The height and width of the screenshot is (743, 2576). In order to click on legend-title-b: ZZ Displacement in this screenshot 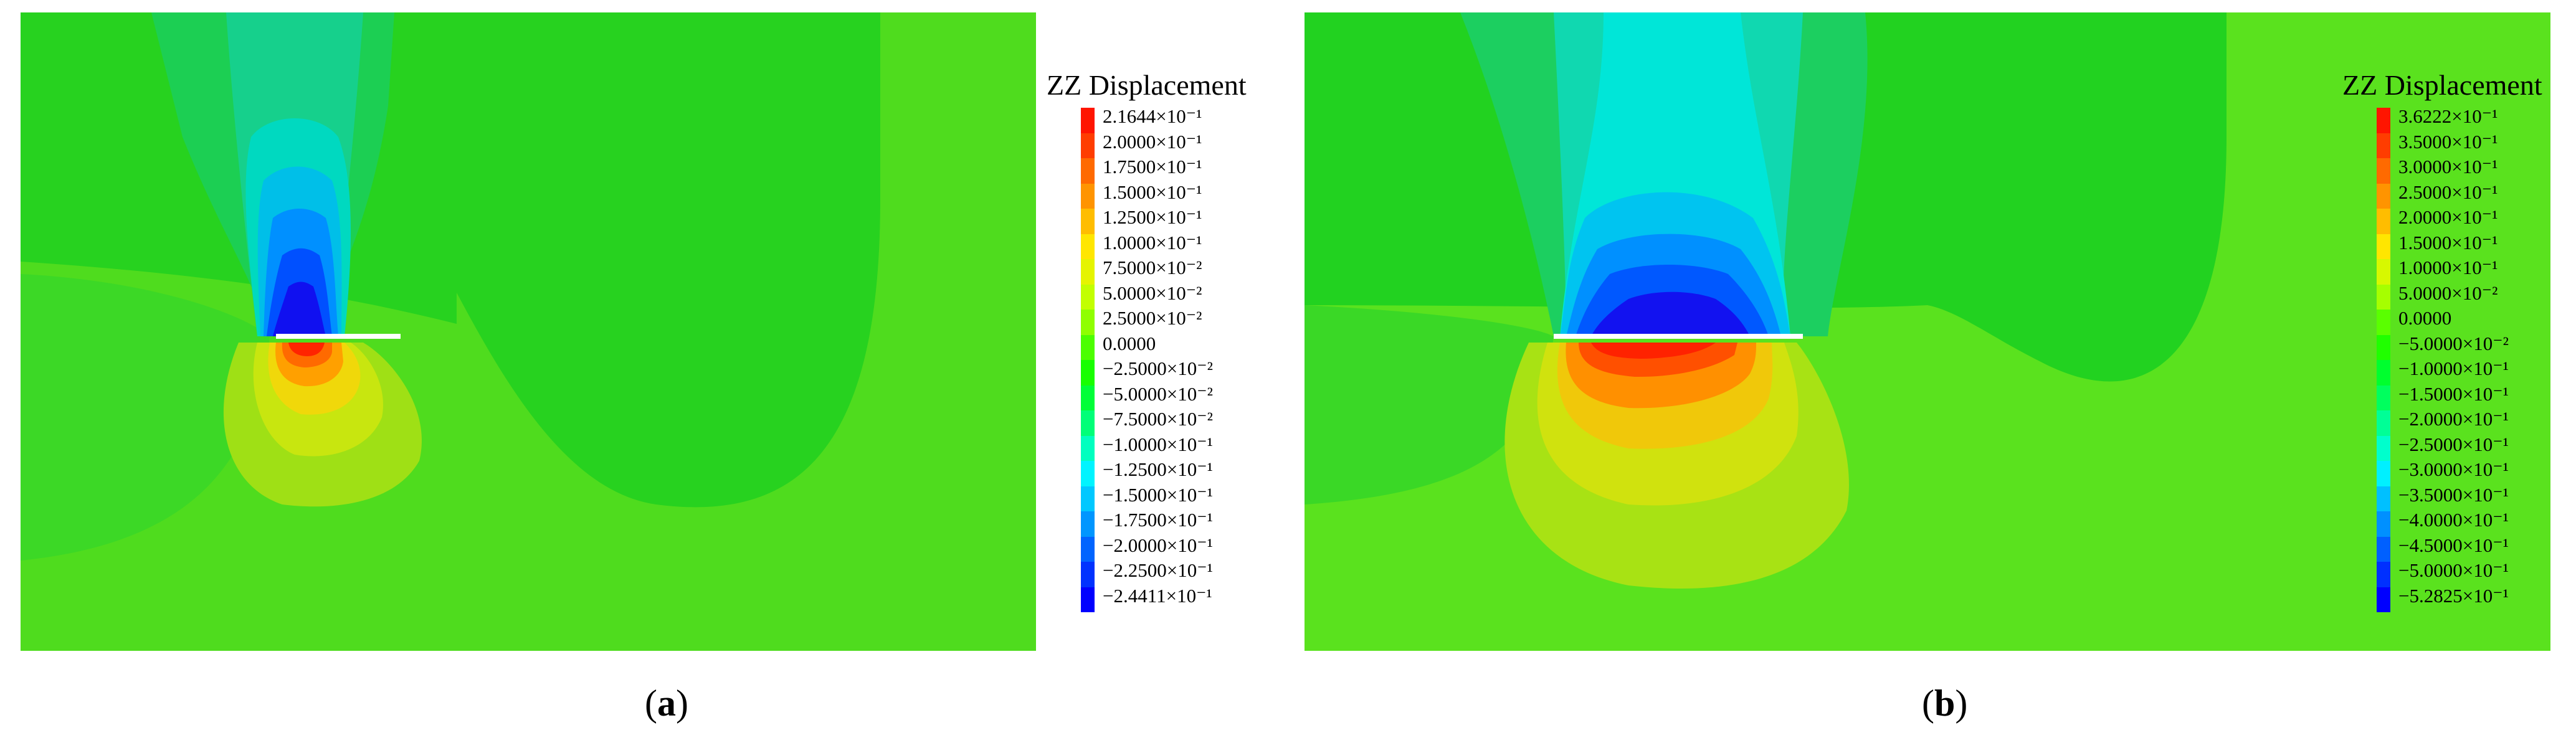, I will do `click(2442, 85)`.